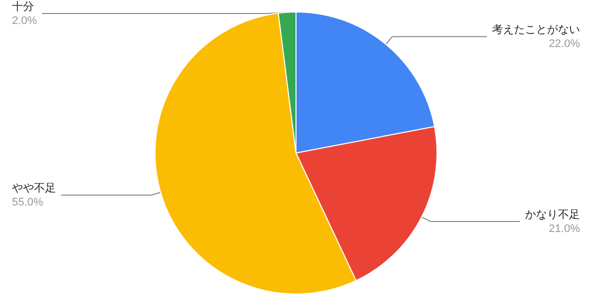 This screenshot has height=306, width=592. Describe the element at coordinates (23, 6) in the screenshot. I see `slice-label: 十分` at that location.